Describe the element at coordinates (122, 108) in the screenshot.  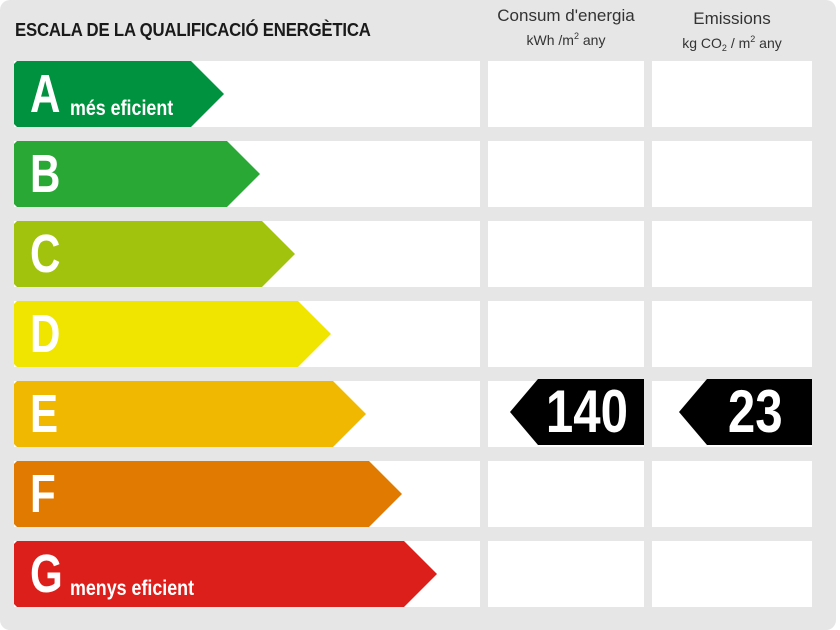
I see `grade-note: més eficient` at that location.